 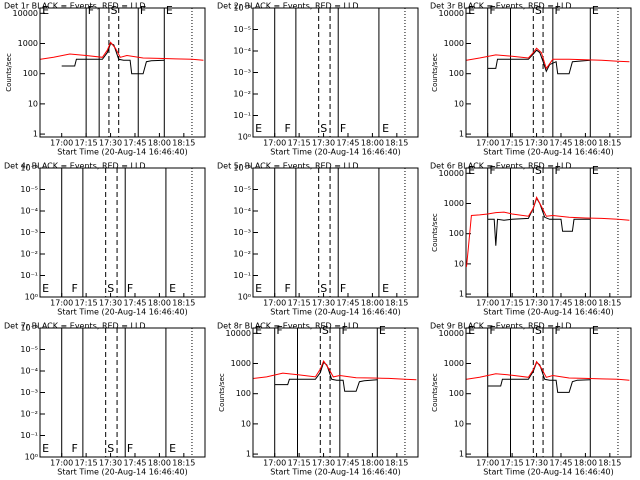 What do you see at coordinates (75, 6) in the screenshot?
I see `panel-title: Det 1r BLACK = Events, RED = LLD` at bounding box center [75, 6].